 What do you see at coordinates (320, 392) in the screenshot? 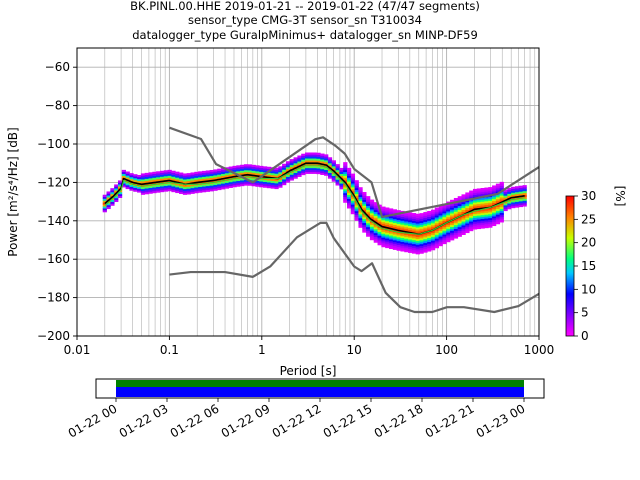
I see `timeline-psd-bar` at bounding box center [320, 392].